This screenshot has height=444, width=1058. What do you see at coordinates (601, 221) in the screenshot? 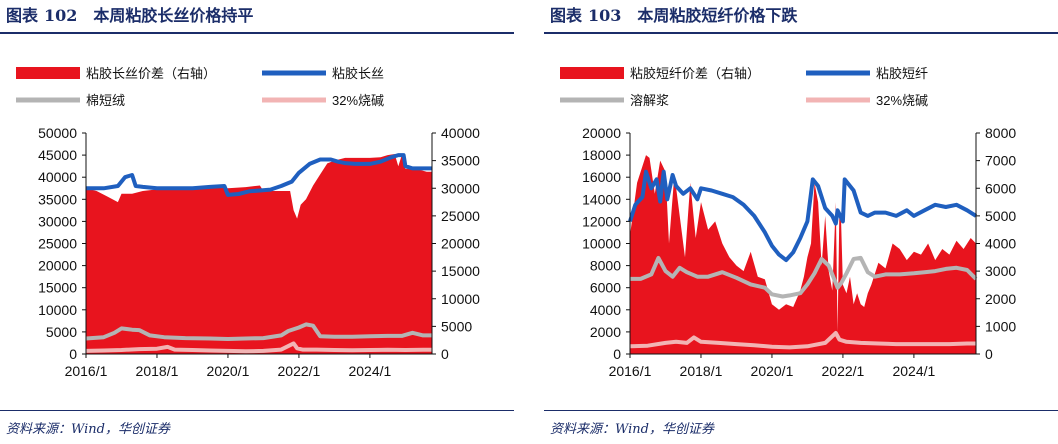
I see `y-tick-label-left: 12000` at bounding box center [601, 221].